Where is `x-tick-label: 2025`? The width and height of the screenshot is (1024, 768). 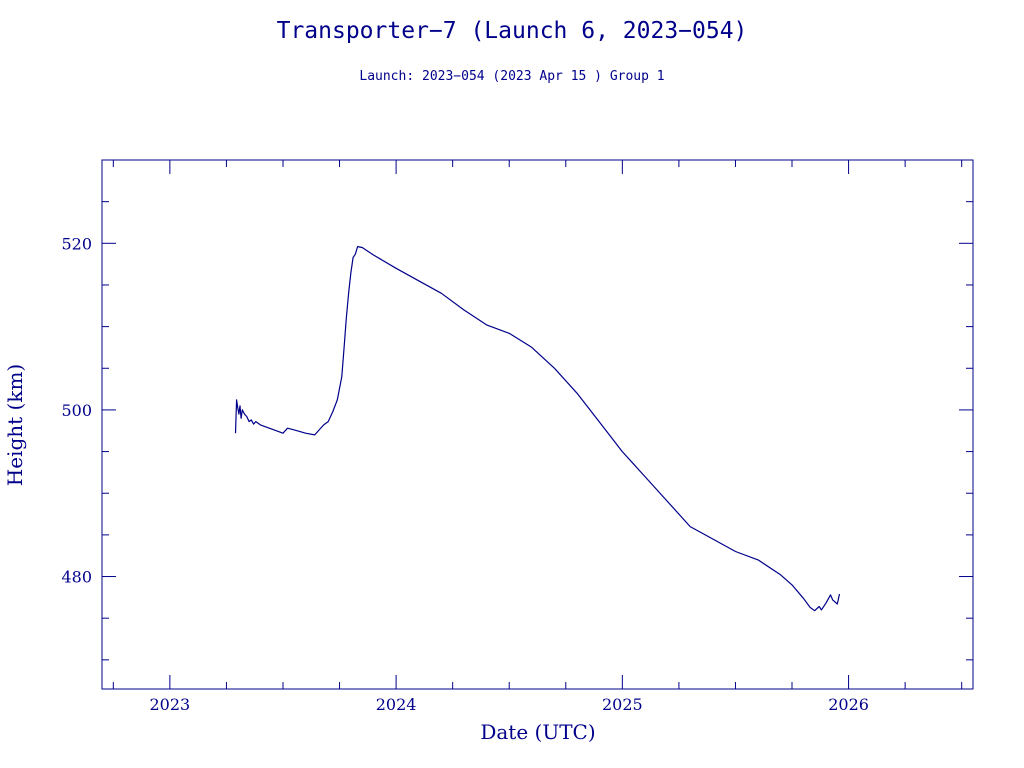
x-tick-label: 2025 is located at coordinates (622, 704).